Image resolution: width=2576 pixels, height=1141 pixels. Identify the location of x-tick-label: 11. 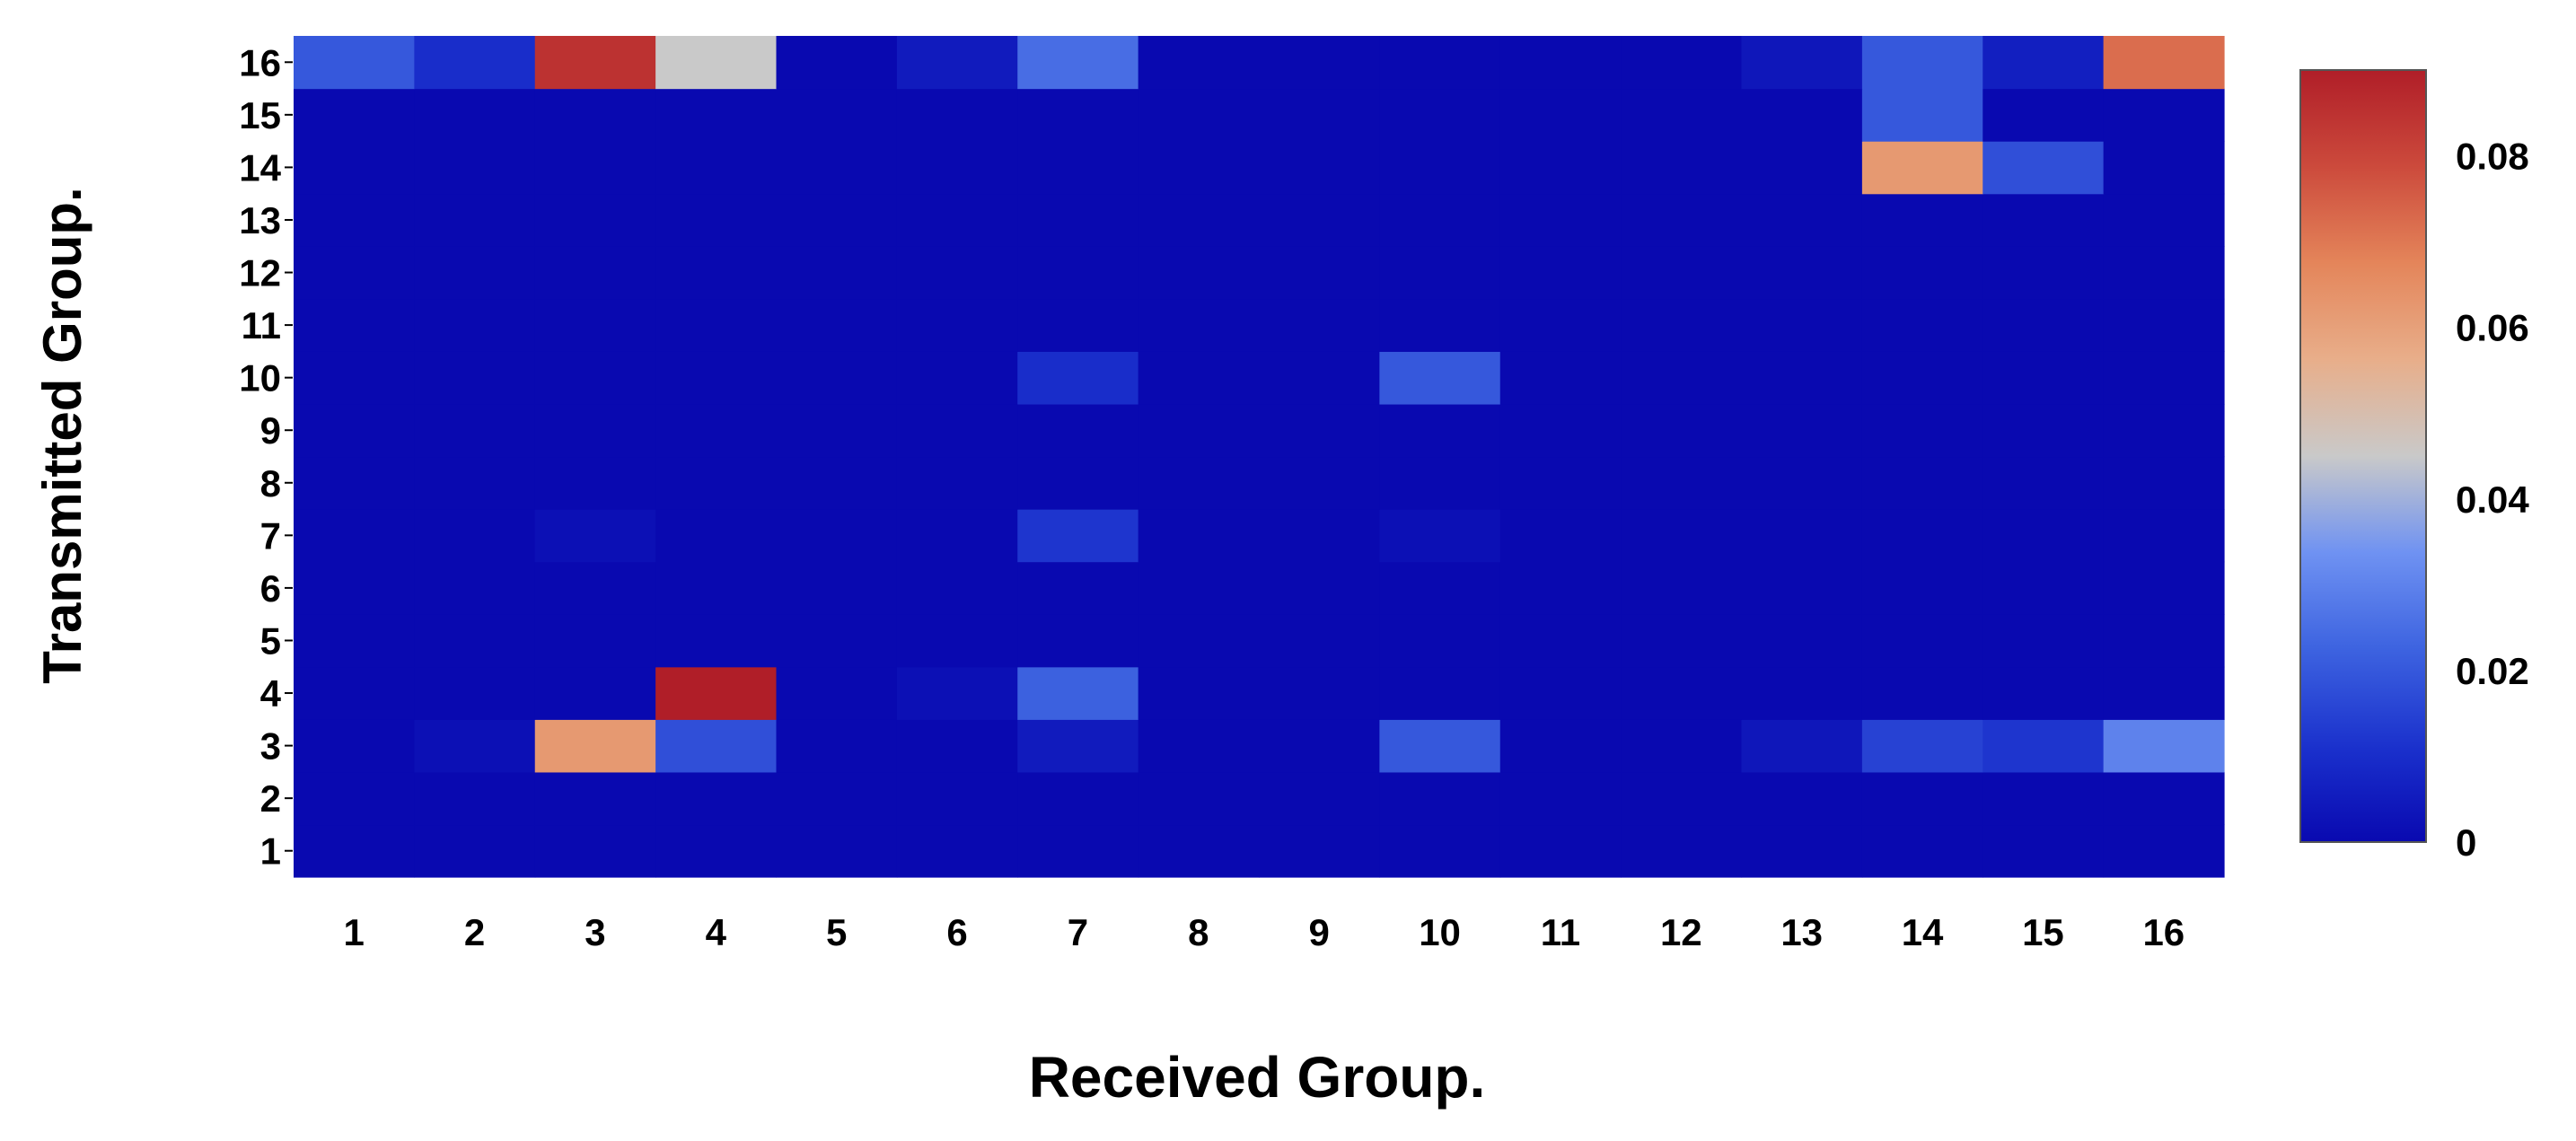
(1560, 932).